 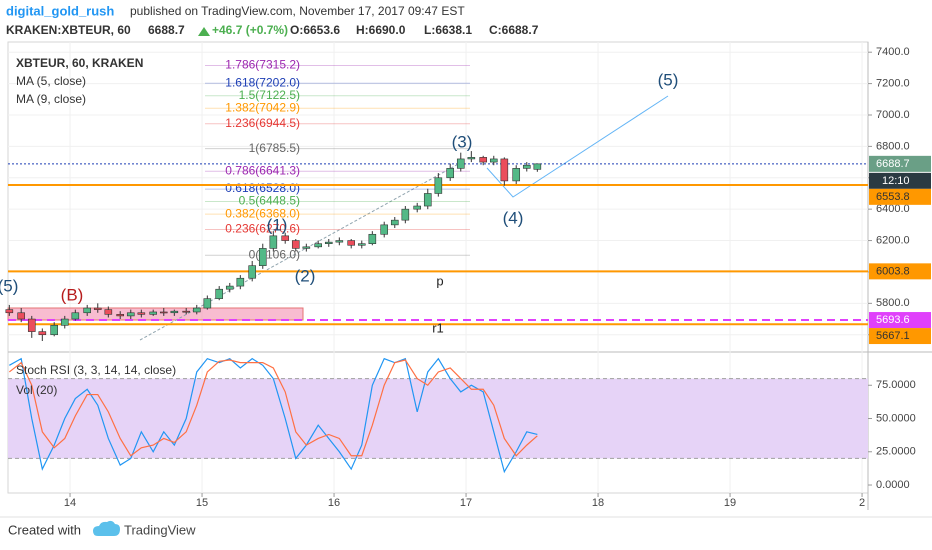 I want to click on open: O:6653.6, so click(x=315, y=30).